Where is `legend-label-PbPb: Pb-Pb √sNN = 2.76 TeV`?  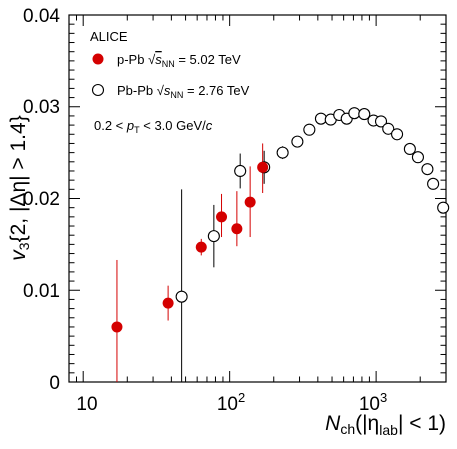 legend-label-PbPb: Pb-Pb √sNN = 2.76 TeV is located at coordinates (183, 91).